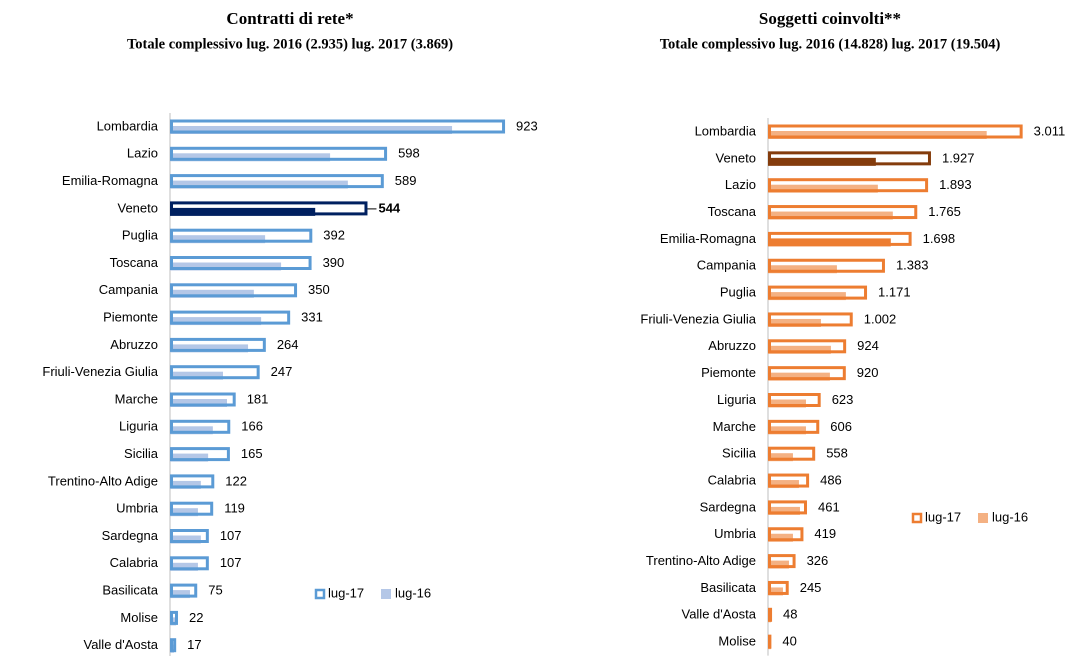  I want to click on value-label: 486, so click(831, 479).